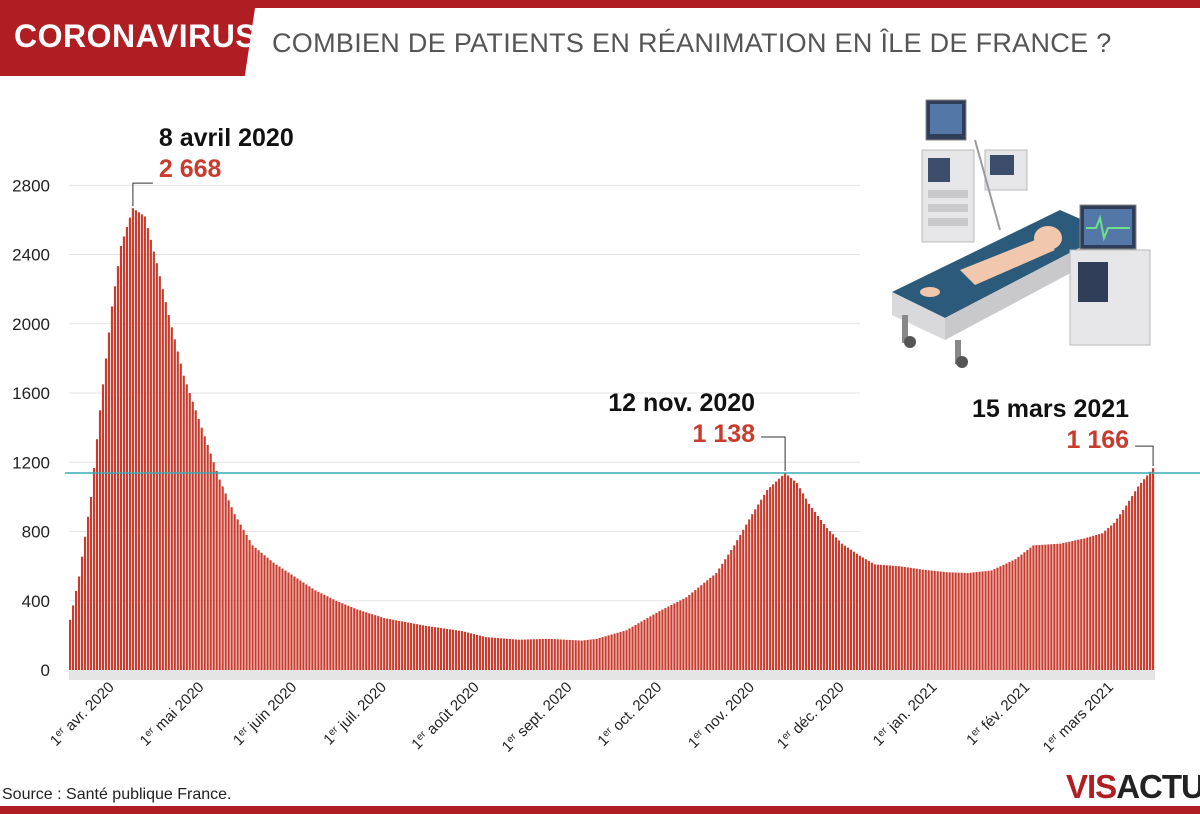 The image size is (1200, 814). Describe the element at coordinates (600, 810) in the screenshot. I see `bottom-accent-bar` at that location.